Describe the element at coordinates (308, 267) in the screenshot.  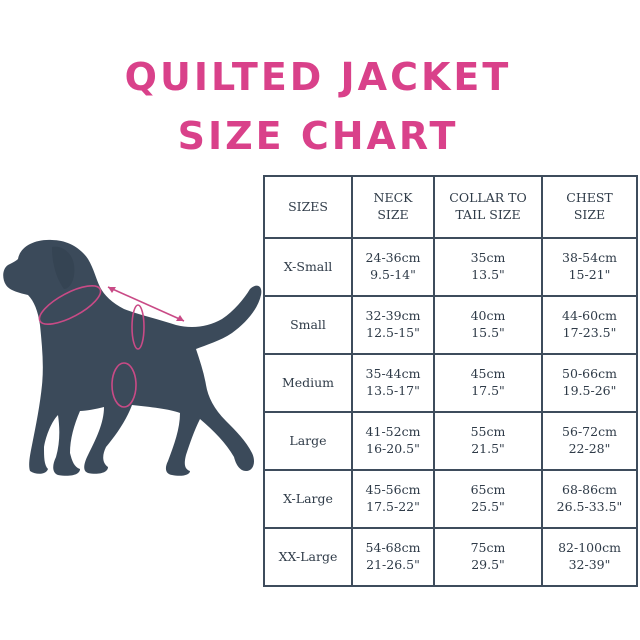
I see `size-label-cell: X-Small` at that location.